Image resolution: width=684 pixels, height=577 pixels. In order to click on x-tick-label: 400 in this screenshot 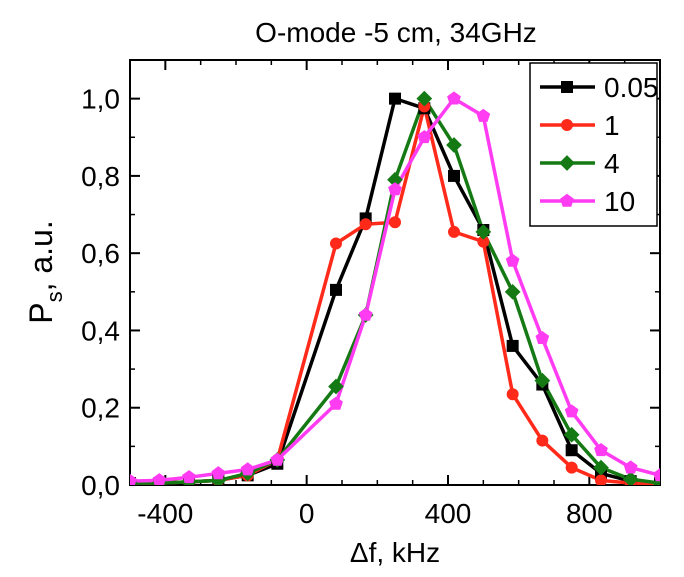, I will do `click(448, 513)`.